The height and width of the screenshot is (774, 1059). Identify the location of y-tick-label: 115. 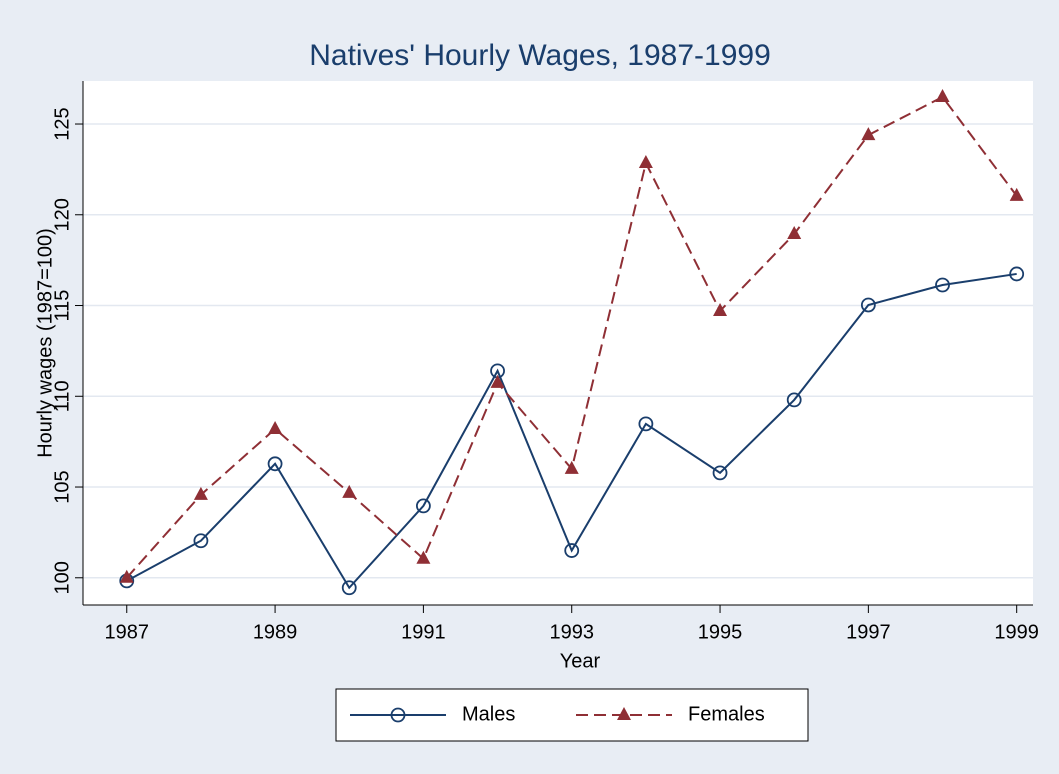
(62, 306).